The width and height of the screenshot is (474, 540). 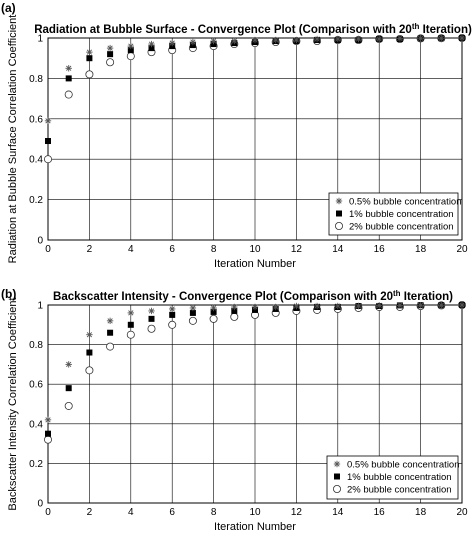 I want to click on legend-marker-filled-square, so click(x=339, y=213).